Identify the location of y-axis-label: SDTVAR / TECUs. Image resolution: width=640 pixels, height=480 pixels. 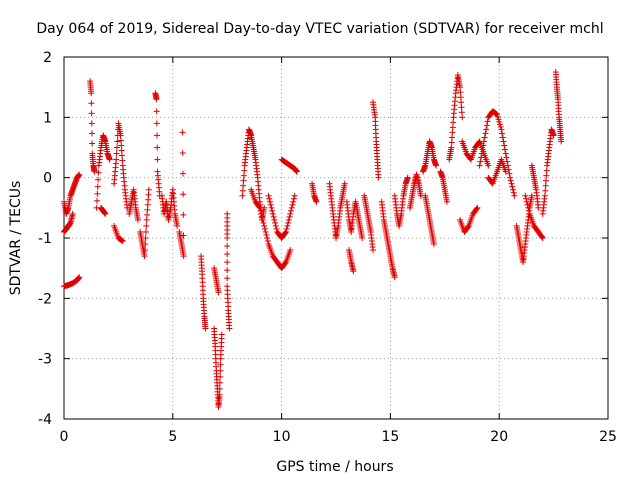
(16, 238).